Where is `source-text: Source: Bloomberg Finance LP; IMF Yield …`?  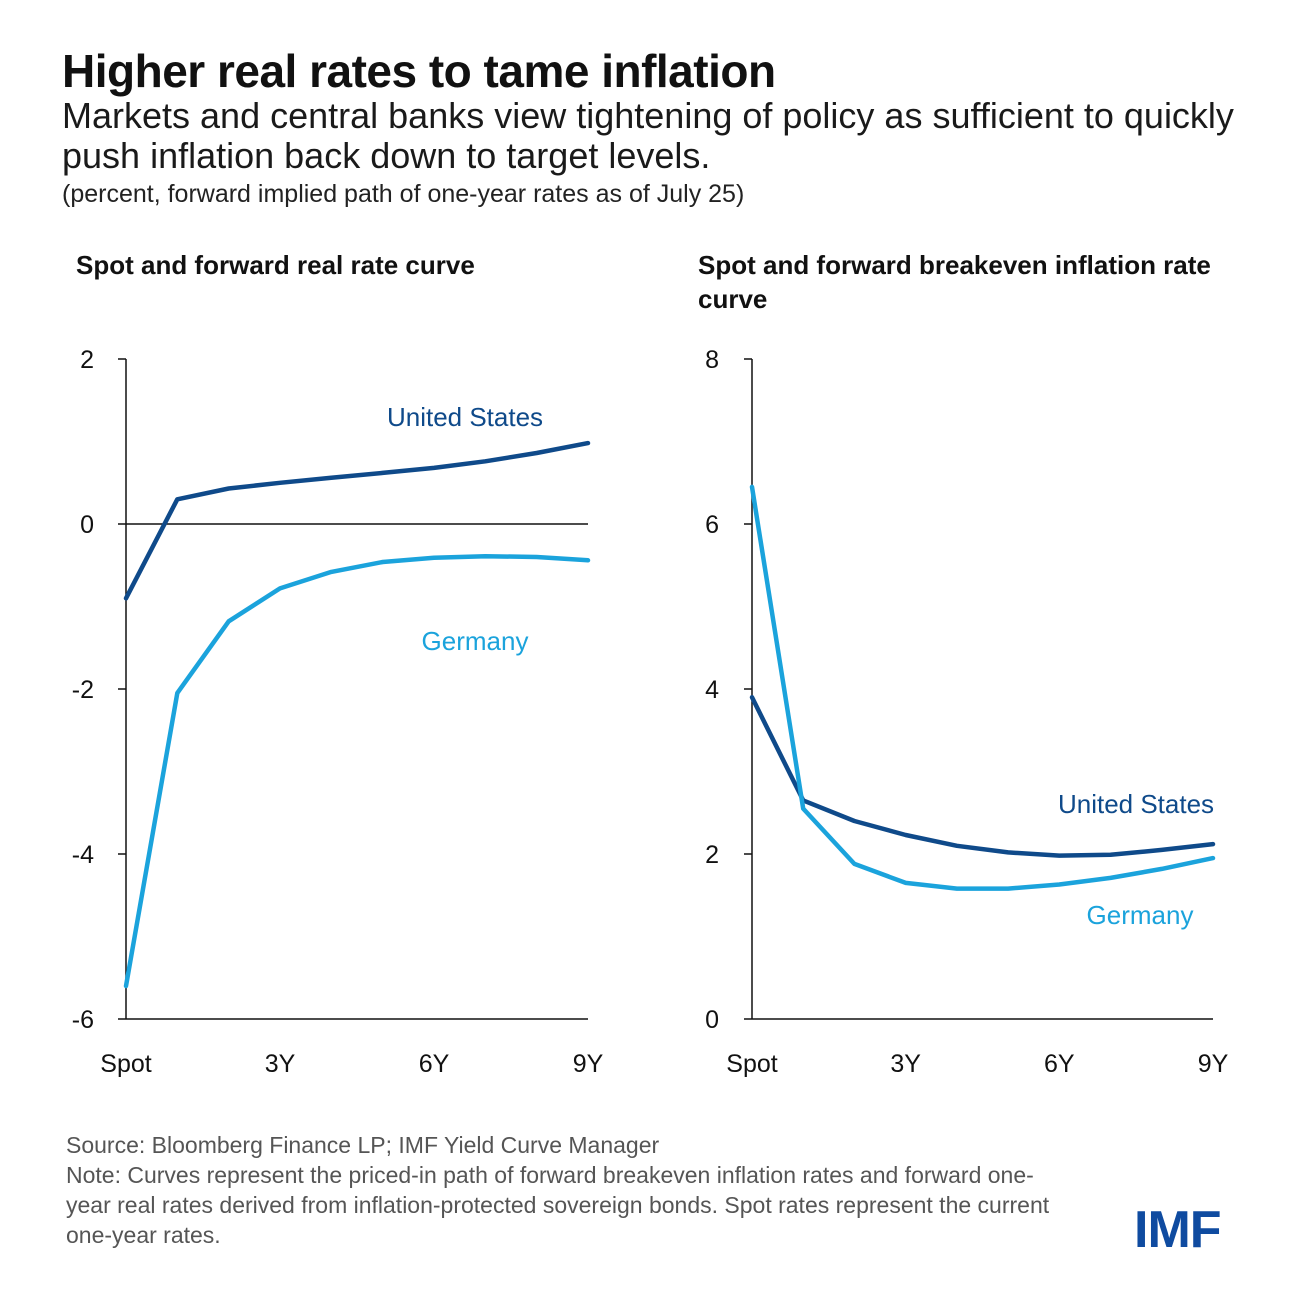
source-text: Source: Bloomberg Finance LP; IMF Yield … is located at coordinates (363, 1145).